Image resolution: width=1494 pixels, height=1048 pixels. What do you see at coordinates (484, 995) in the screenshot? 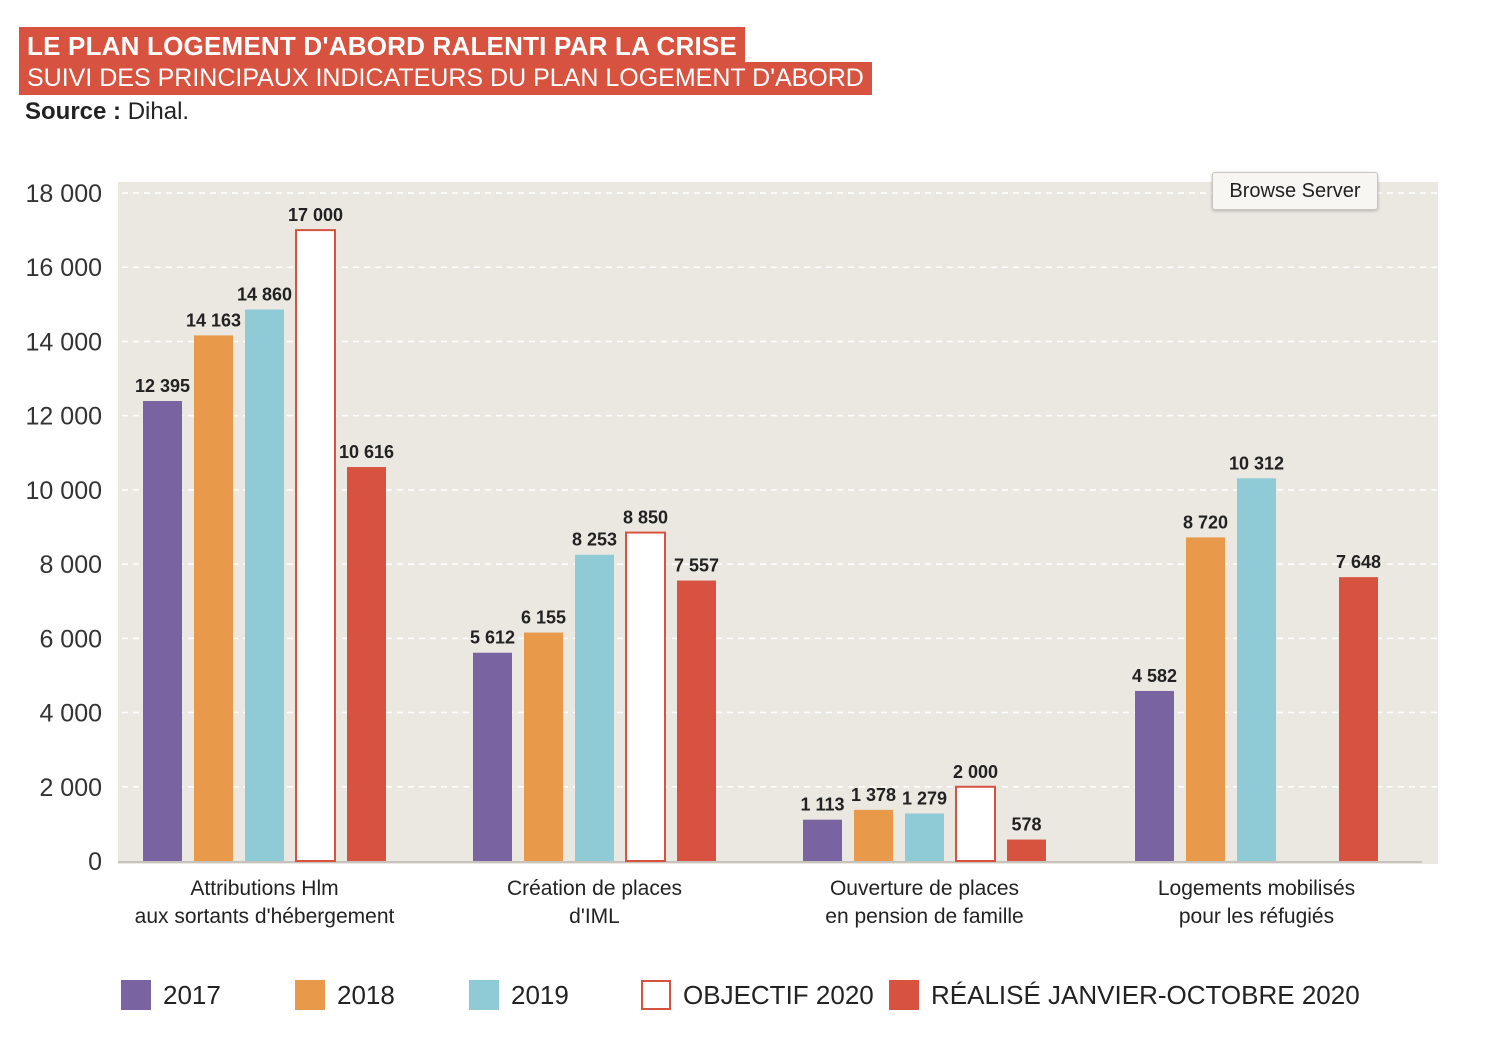
I see `legend-swatch-2019` at bounding box center [484, 995].